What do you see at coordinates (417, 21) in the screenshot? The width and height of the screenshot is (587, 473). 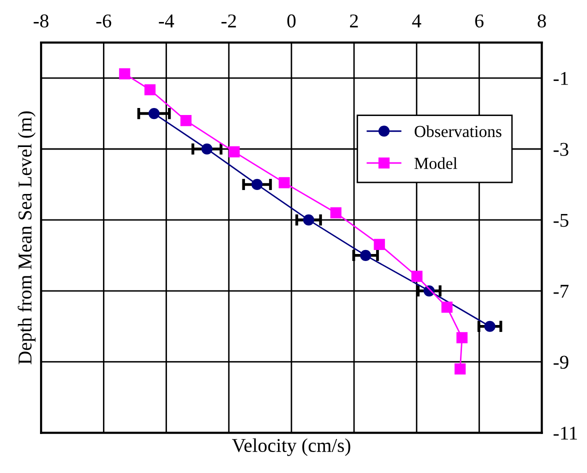 I see `x-tick-label: 4` at bounding box center [417, 21].